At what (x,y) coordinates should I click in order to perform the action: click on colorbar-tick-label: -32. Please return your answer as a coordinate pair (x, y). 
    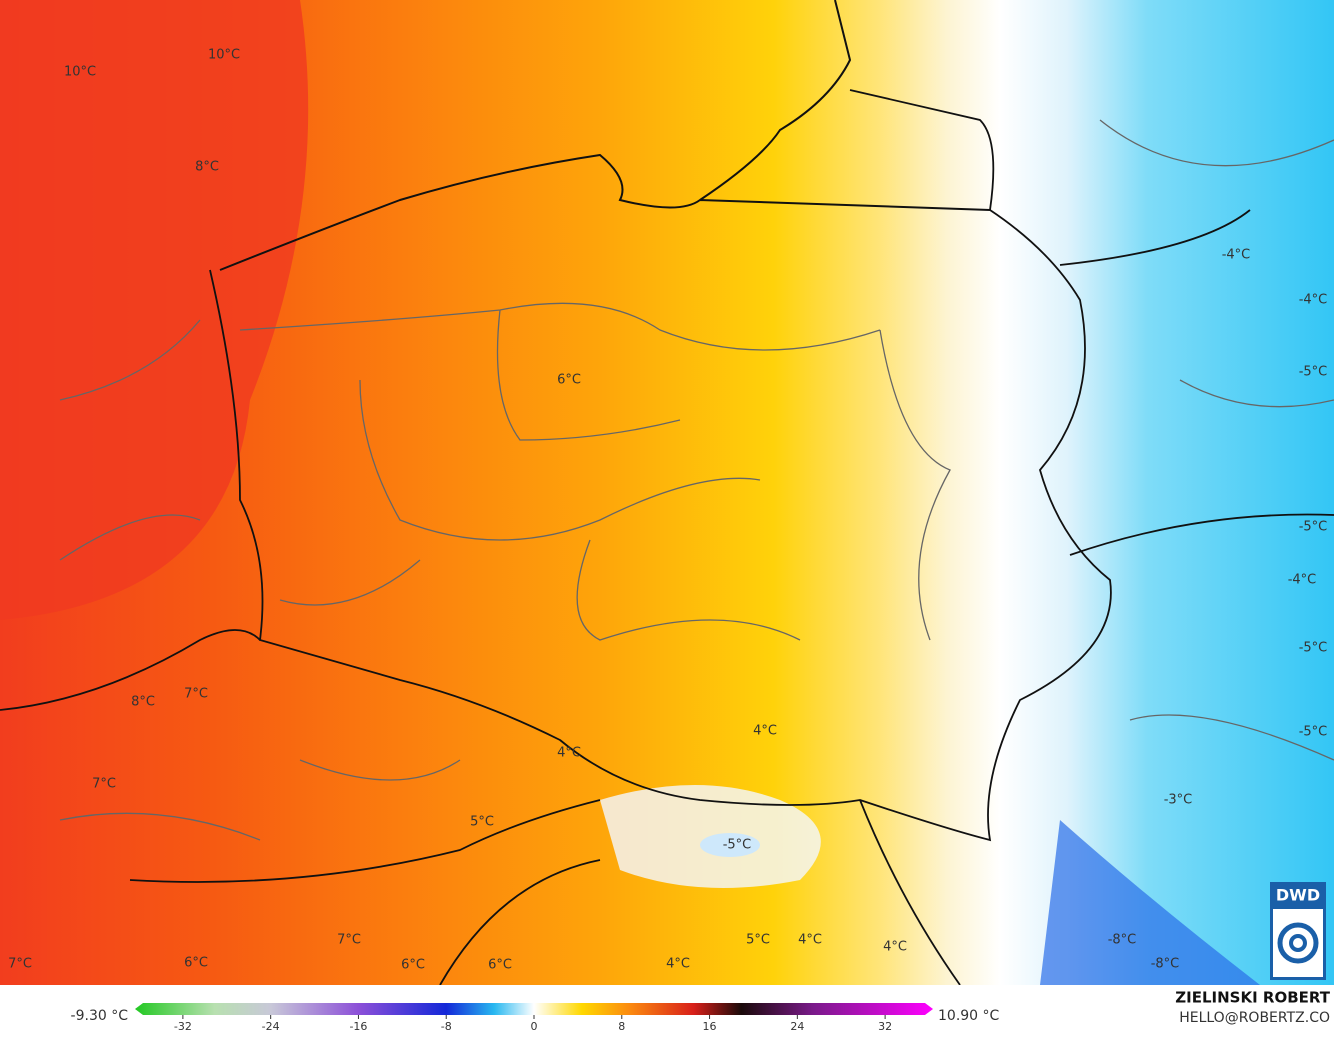
    Looking at the image, I should click on (183, 1026).